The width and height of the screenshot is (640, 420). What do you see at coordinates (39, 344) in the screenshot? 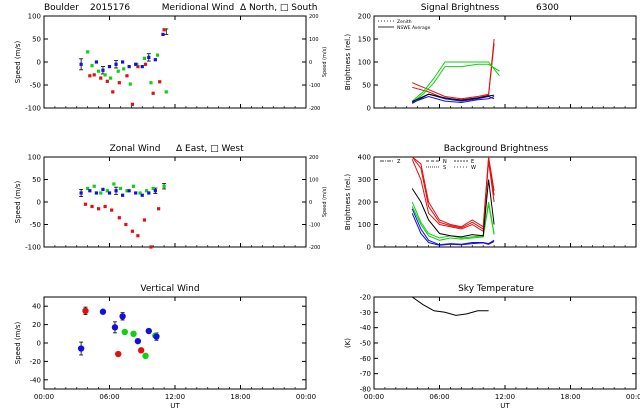
I see `vertical-ytick-label: 0` at bounding box center [39, 344].